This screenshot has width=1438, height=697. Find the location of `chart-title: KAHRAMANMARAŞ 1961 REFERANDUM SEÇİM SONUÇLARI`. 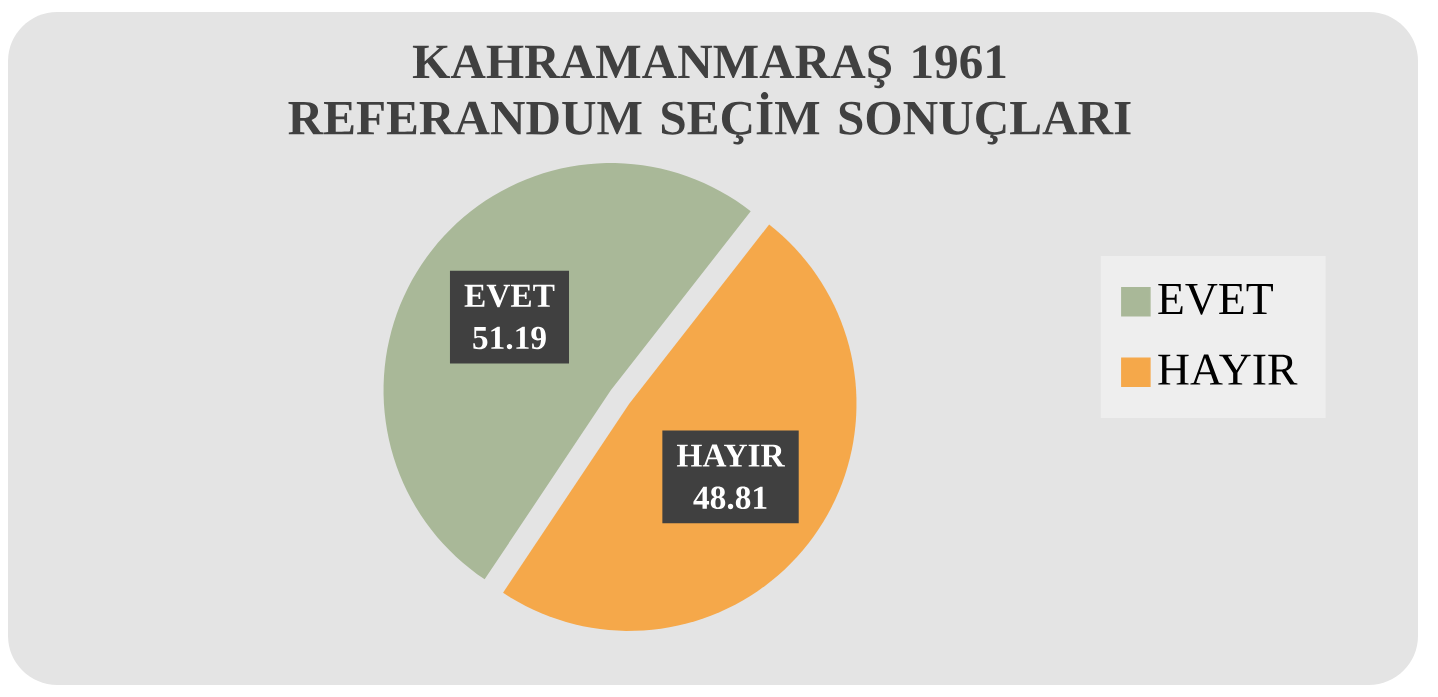

chart-title: KAHRAMANMARAŞ 1961 REFERANDUM SEÇİM SONUÇLARI is located at coordinates (709, 95).